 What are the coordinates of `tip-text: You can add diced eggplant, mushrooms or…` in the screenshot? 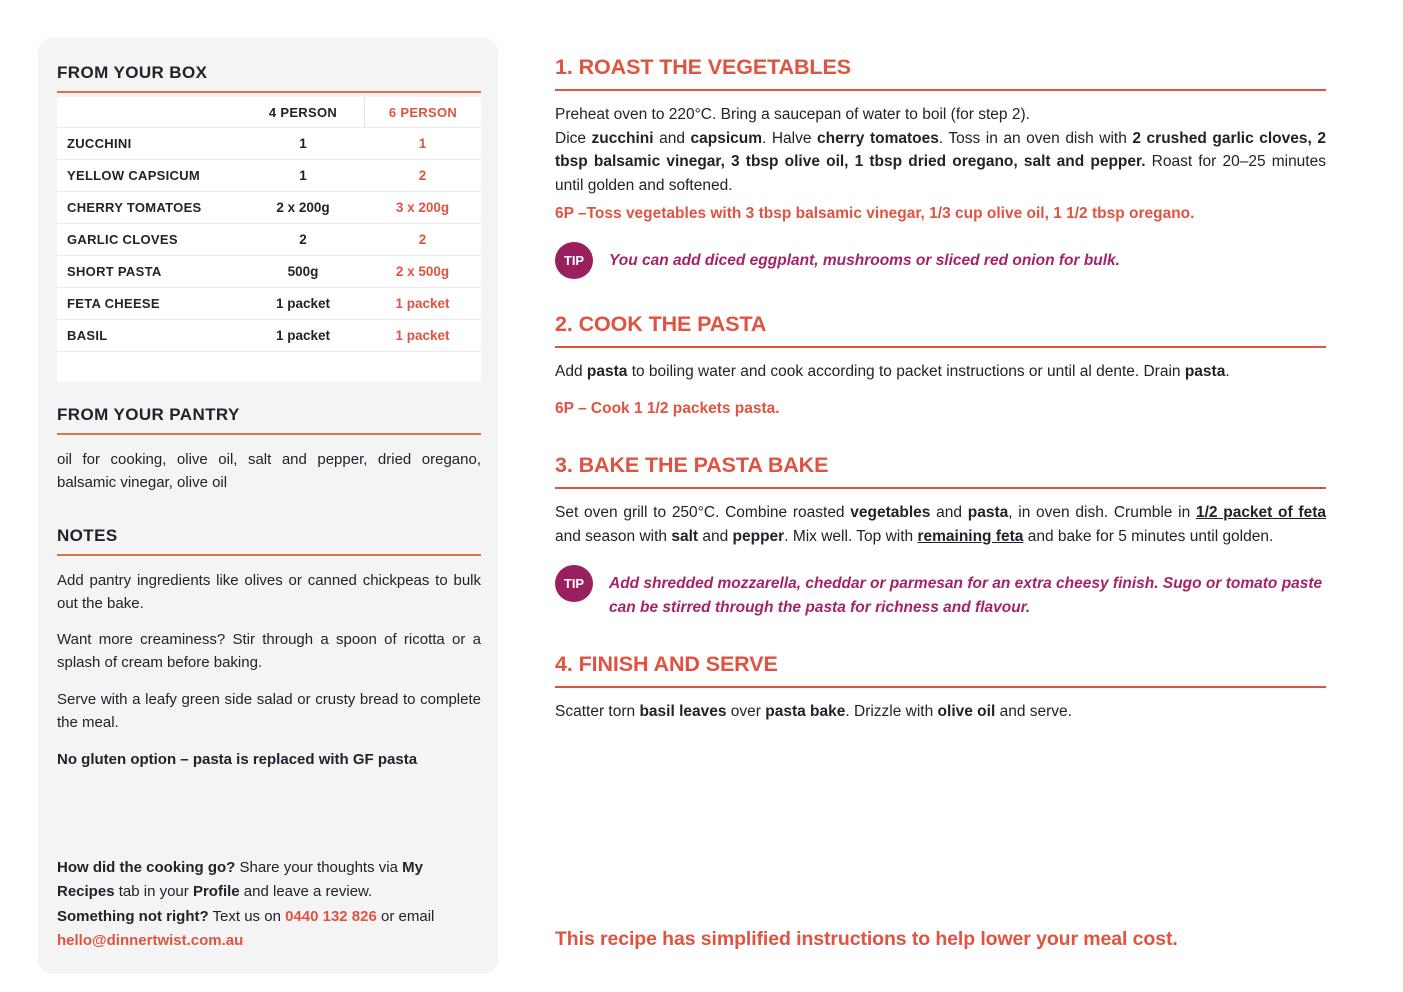 It's located at (864, 261).